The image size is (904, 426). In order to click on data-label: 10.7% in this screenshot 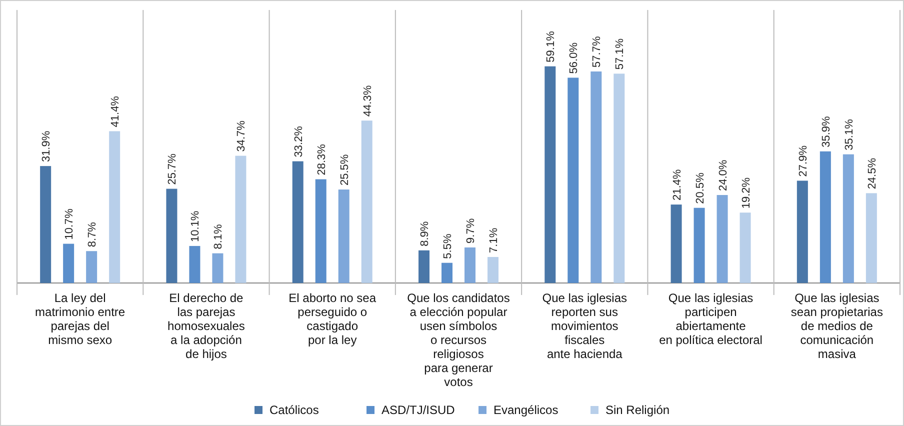, I will do `click(70, 224)`.